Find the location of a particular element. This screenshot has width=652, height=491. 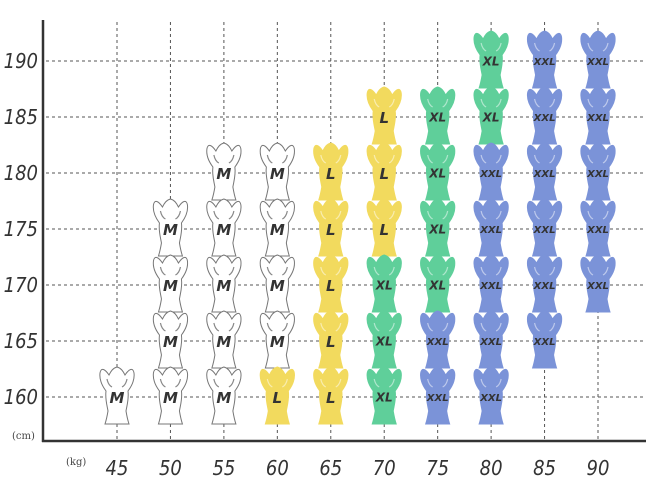

y-tick-label: 180 is located at coordinates (21, 173).